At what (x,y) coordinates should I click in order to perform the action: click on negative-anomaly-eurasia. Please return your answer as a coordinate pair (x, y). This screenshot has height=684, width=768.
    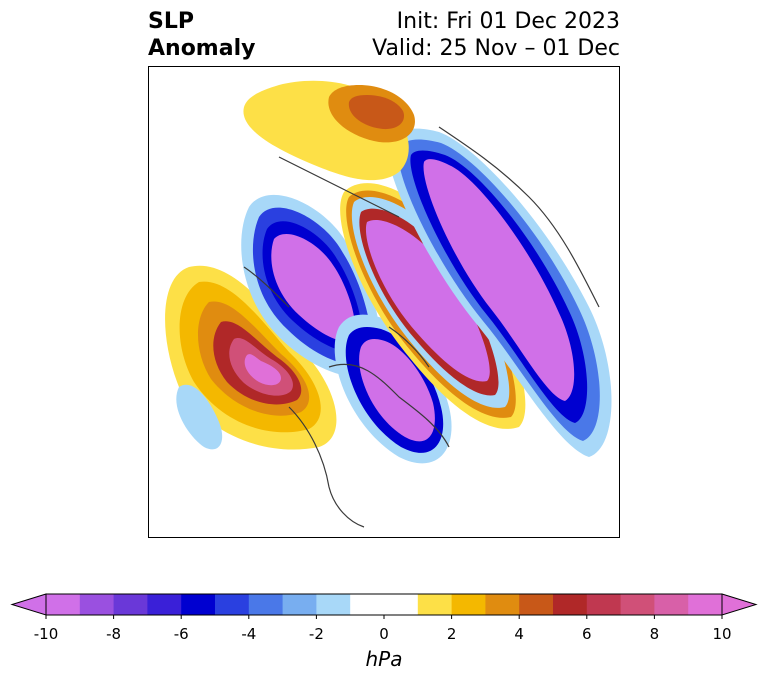
    Looking at the image, I should click on (499, 292).